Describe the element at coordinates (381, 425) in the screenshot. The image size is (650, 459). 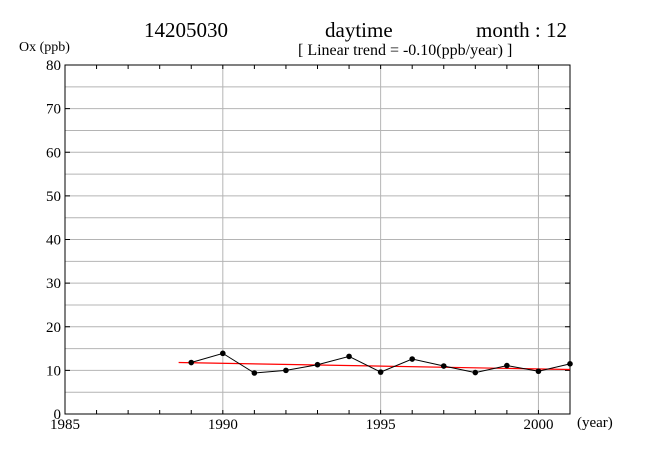
I see `x-tick-label: 1995` at that location.